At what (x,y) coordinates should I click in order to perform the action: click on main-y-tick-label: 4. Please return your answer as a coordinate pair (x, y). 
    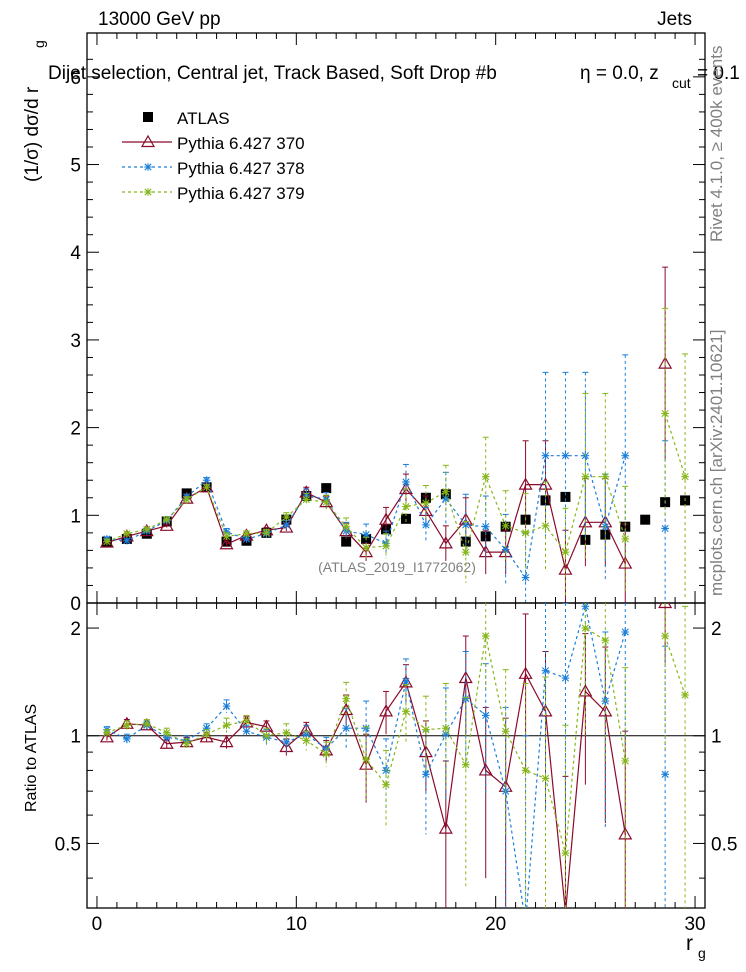
    Looking at the image, I should click on (75, 253).